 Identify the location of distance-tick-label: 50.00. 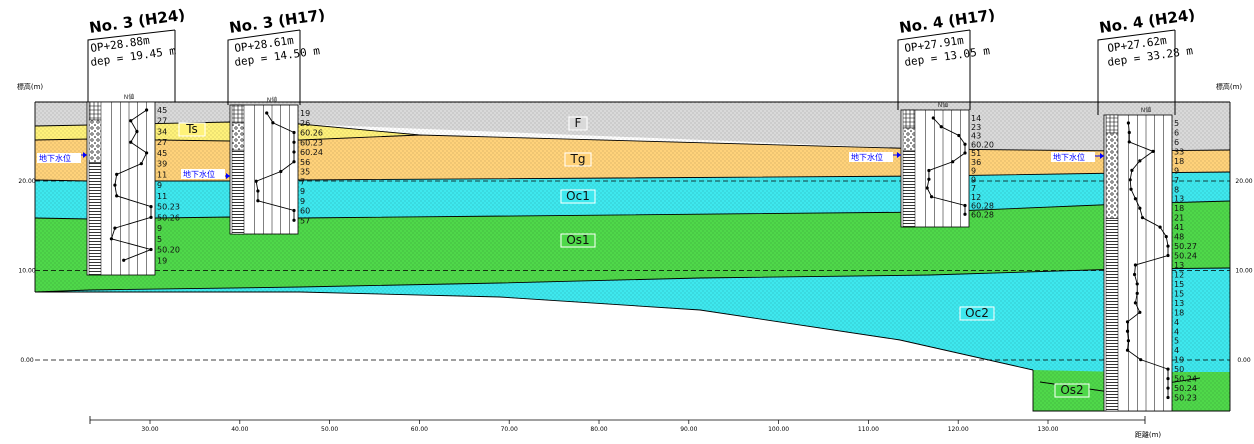
(329, 429).